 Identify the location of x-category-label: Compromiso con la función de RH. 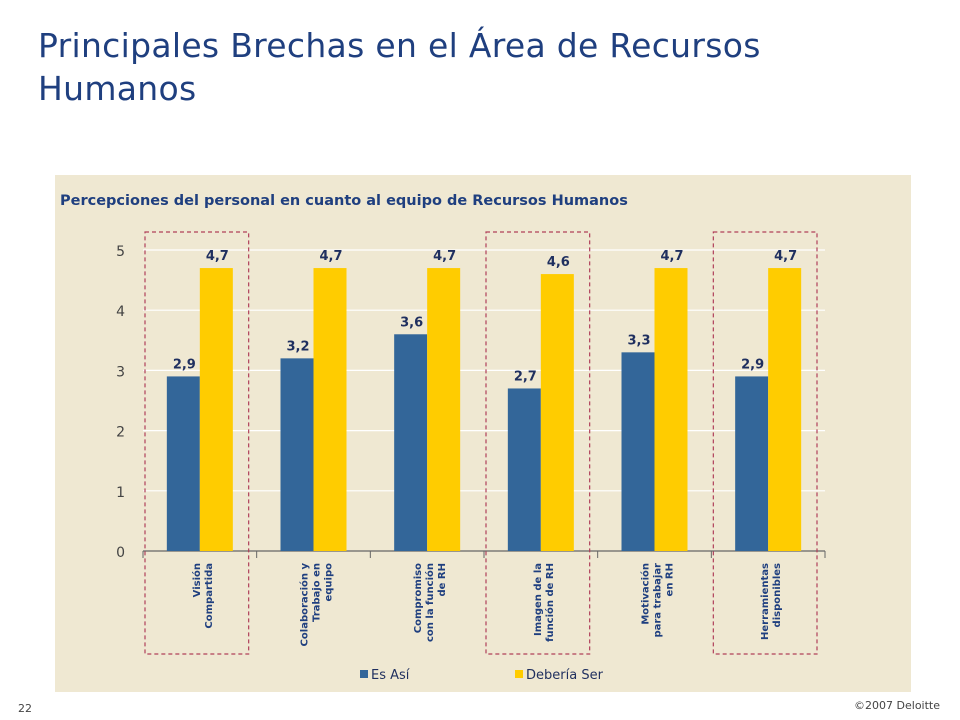
(430, 602).